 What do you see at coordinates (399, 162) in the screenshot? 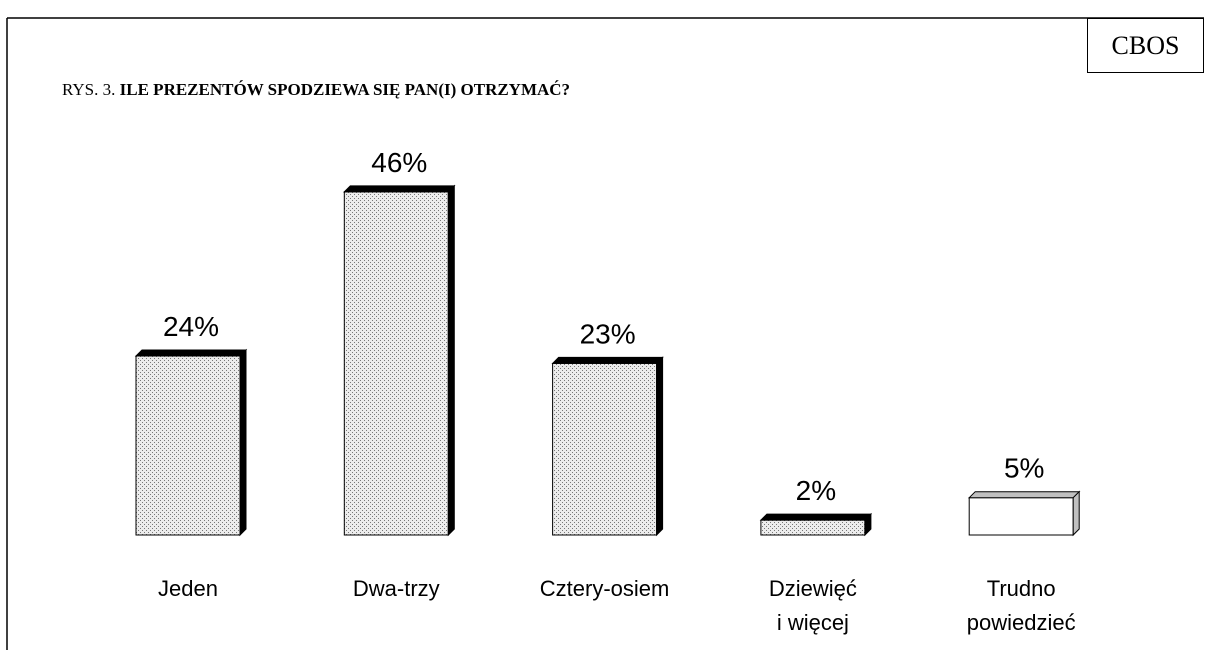
I see `value-label: 46%` at bounding box center [399, 162].